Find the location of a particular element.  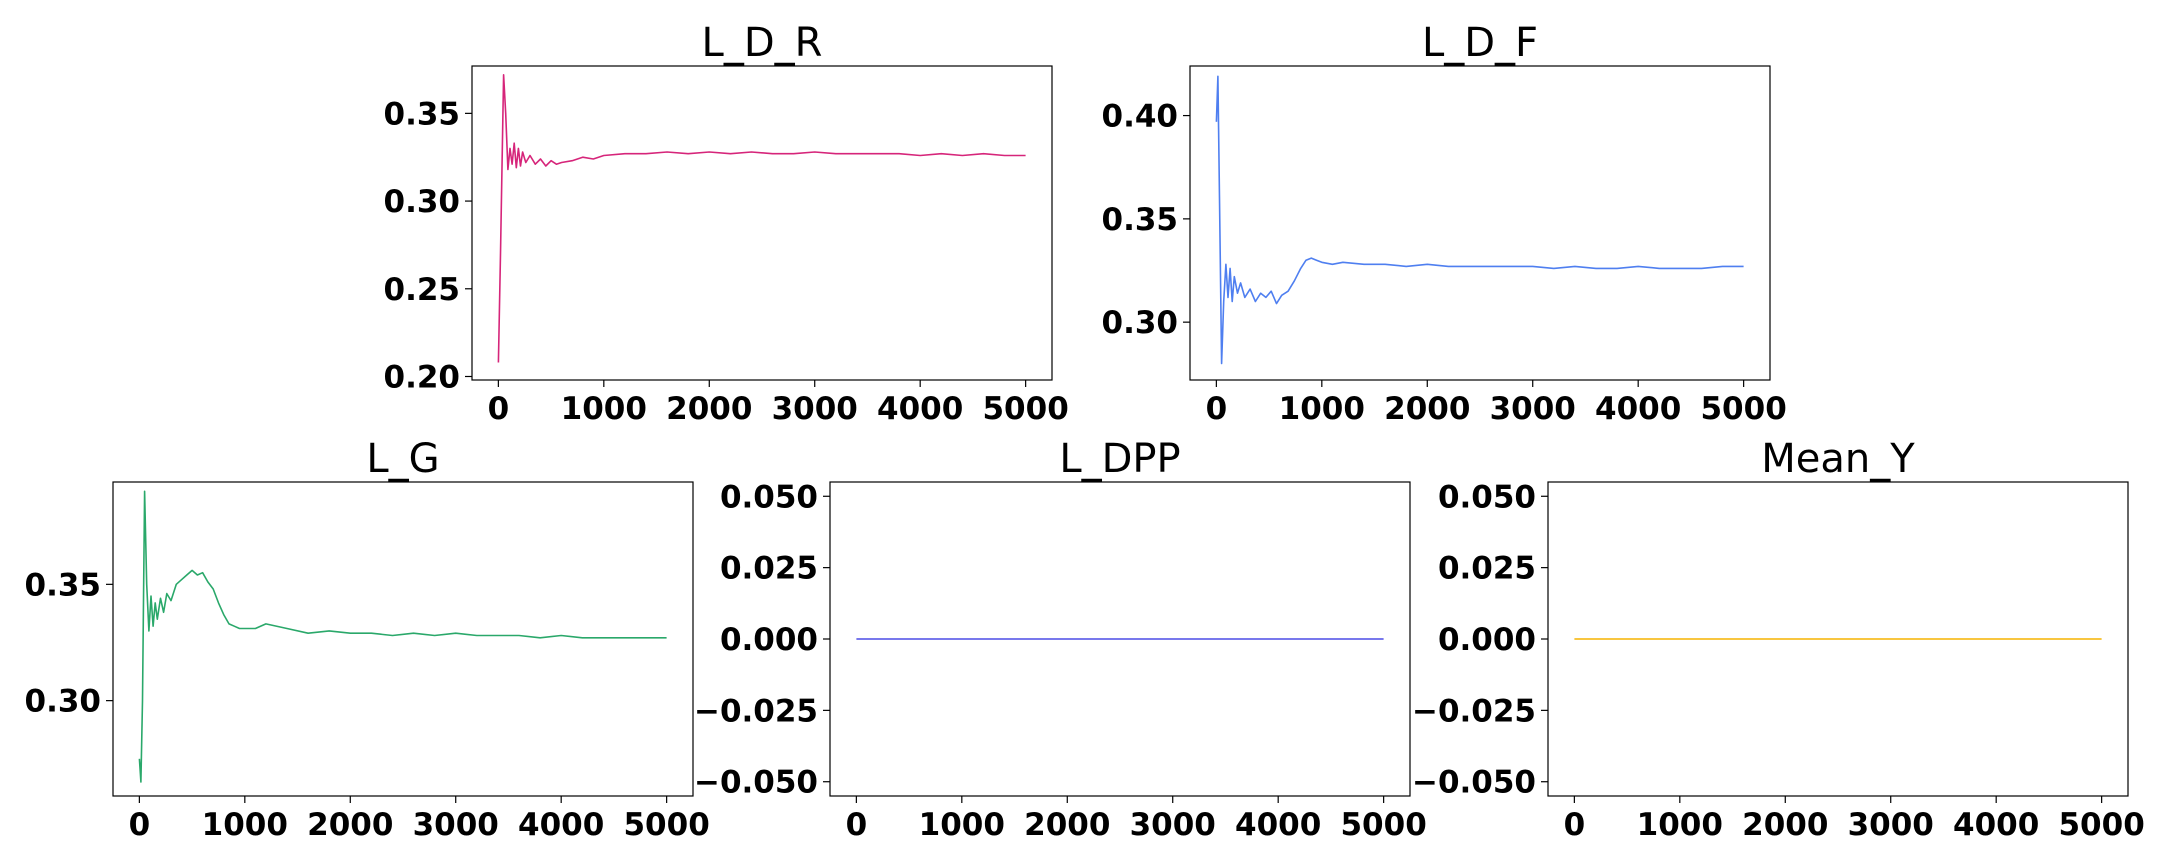

panel-l-g: L_G 0 1000 2000 3000 4000 5000 0.30 0.35 is located at coordinates (367, 639).